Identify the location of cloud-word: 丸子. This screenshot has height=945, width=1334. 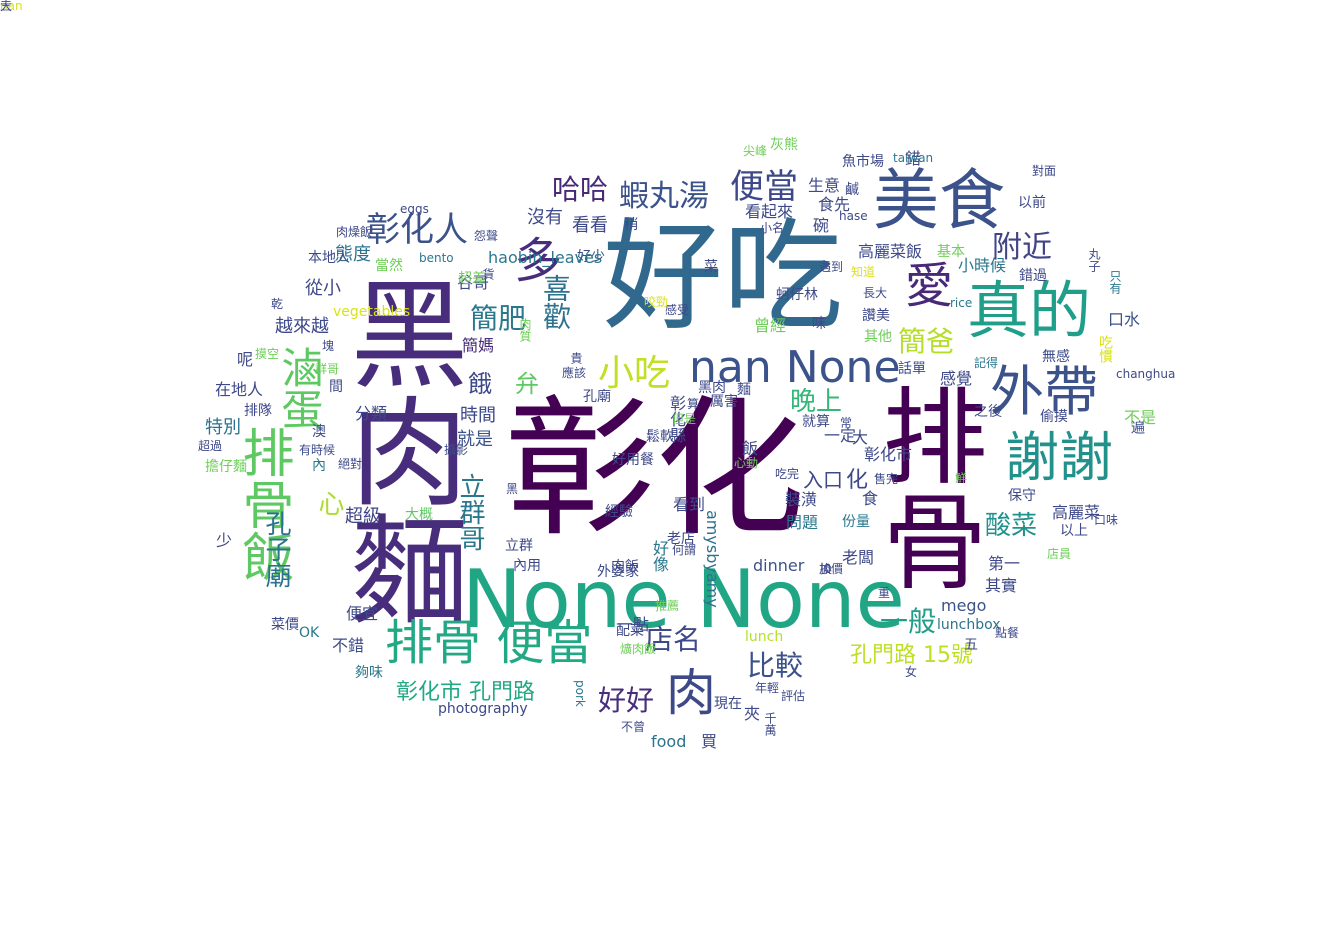
(1094, 260).